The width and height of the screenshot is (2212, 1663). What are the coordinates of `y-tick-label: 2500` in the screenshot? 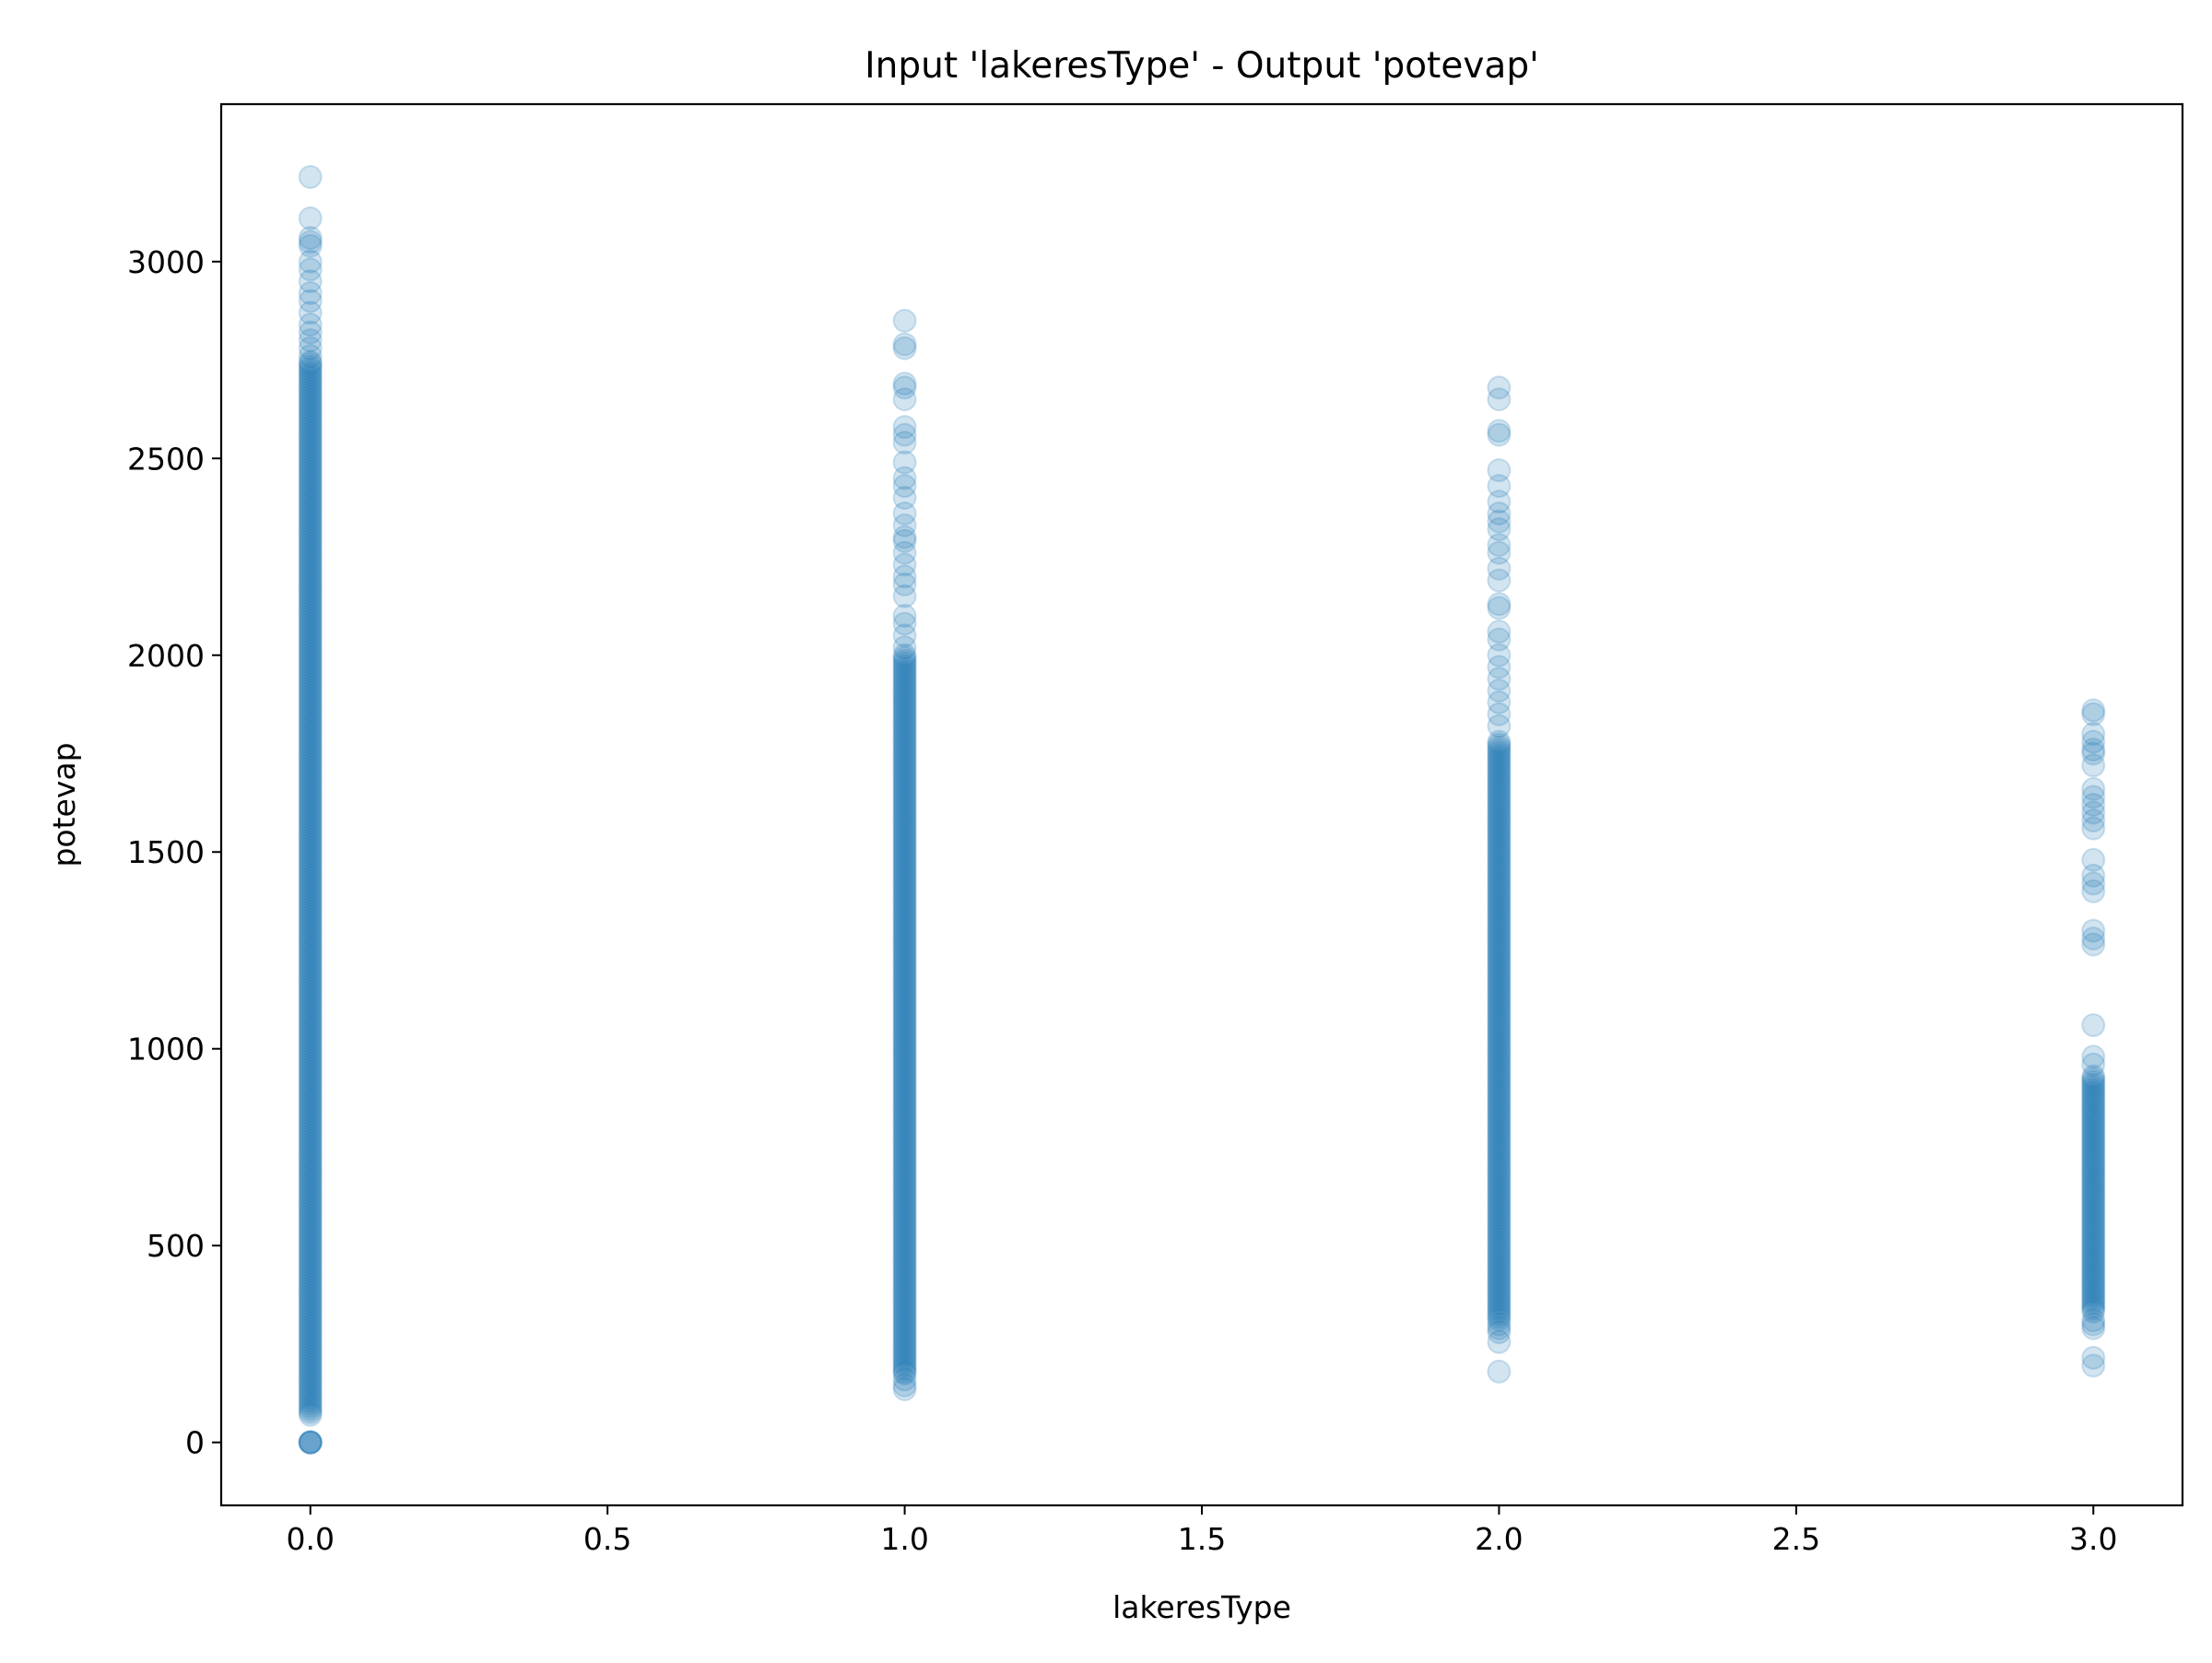 It's located at (166, 459).